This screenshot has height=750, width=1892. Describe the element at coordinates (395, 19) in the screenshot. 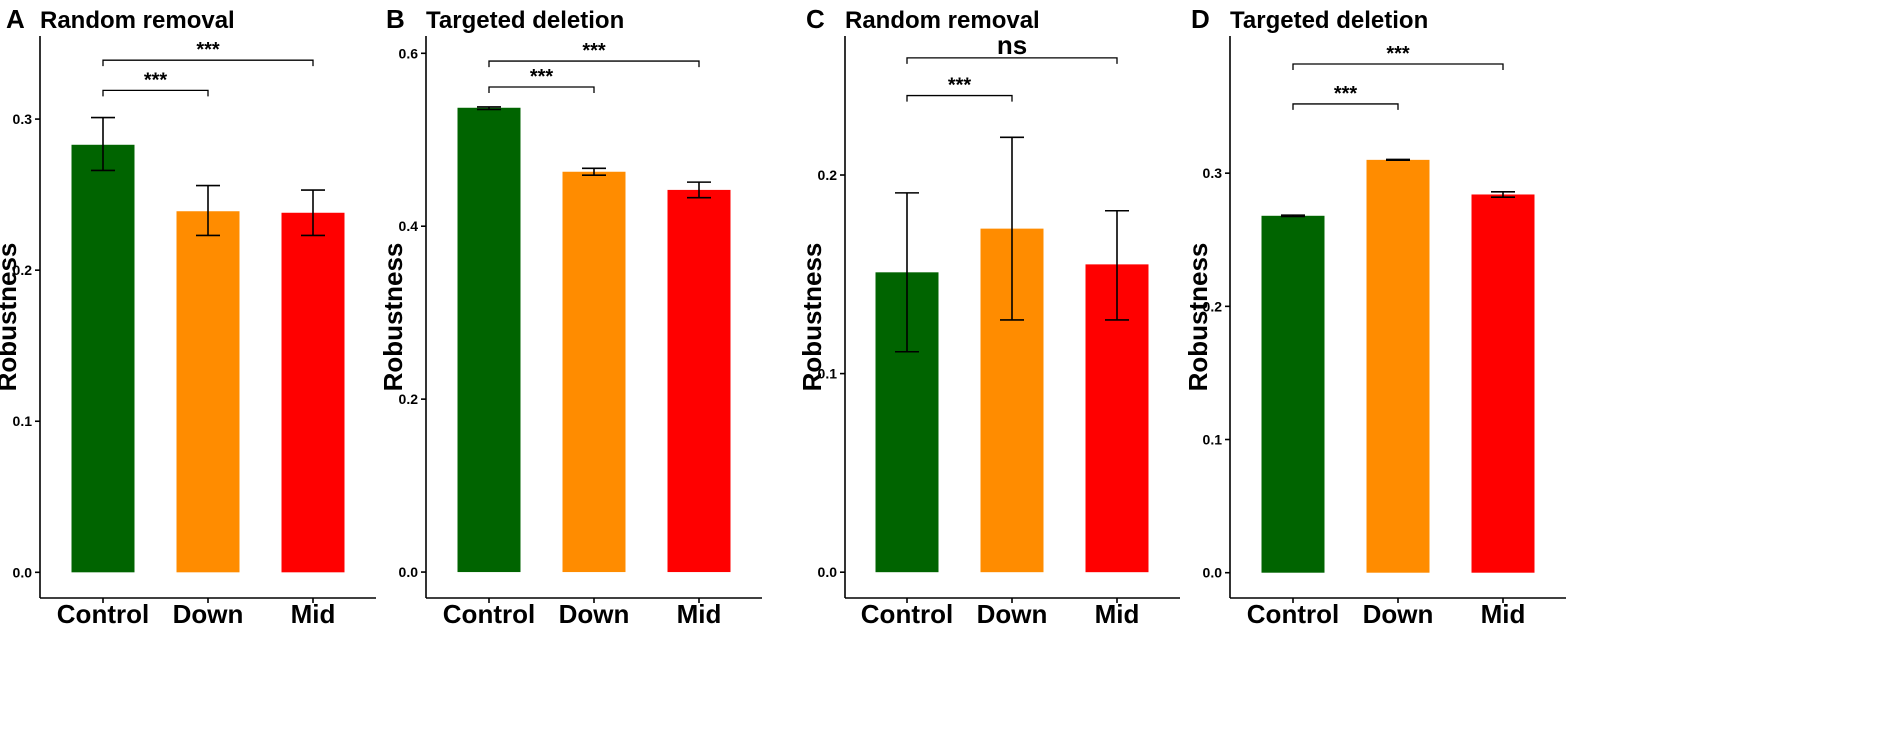

I see `panel-letter: B` at that location.